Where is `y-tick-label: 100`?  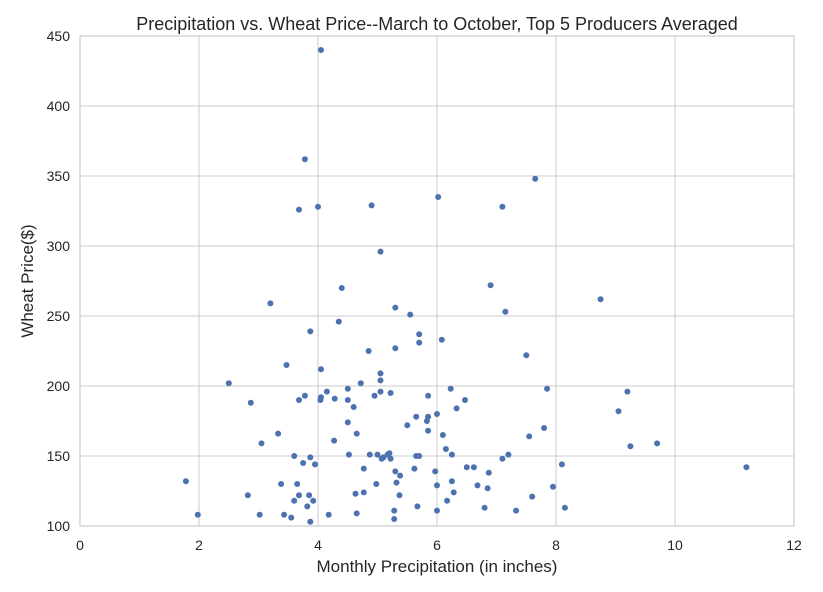 y-tick-label: 100 is located at coordinates (59, 526).